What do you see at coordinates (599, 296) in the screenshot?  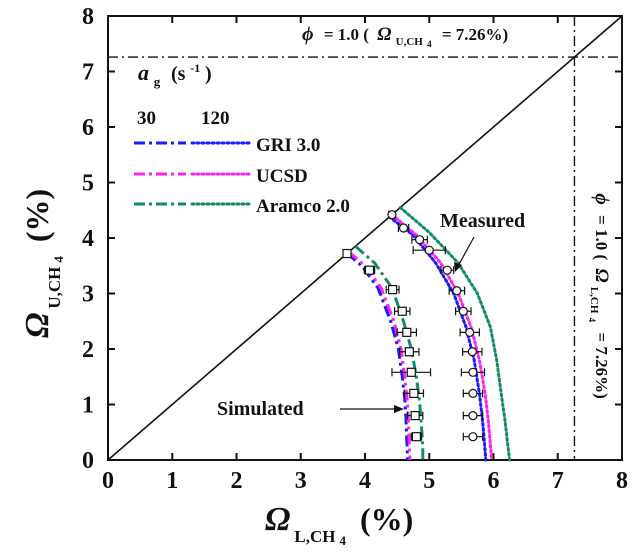 I see `phi-vertical-label: ϕ = 1.0 ( Ω L,CH 4 = 7.26%)` at bounding box center [599, 296].